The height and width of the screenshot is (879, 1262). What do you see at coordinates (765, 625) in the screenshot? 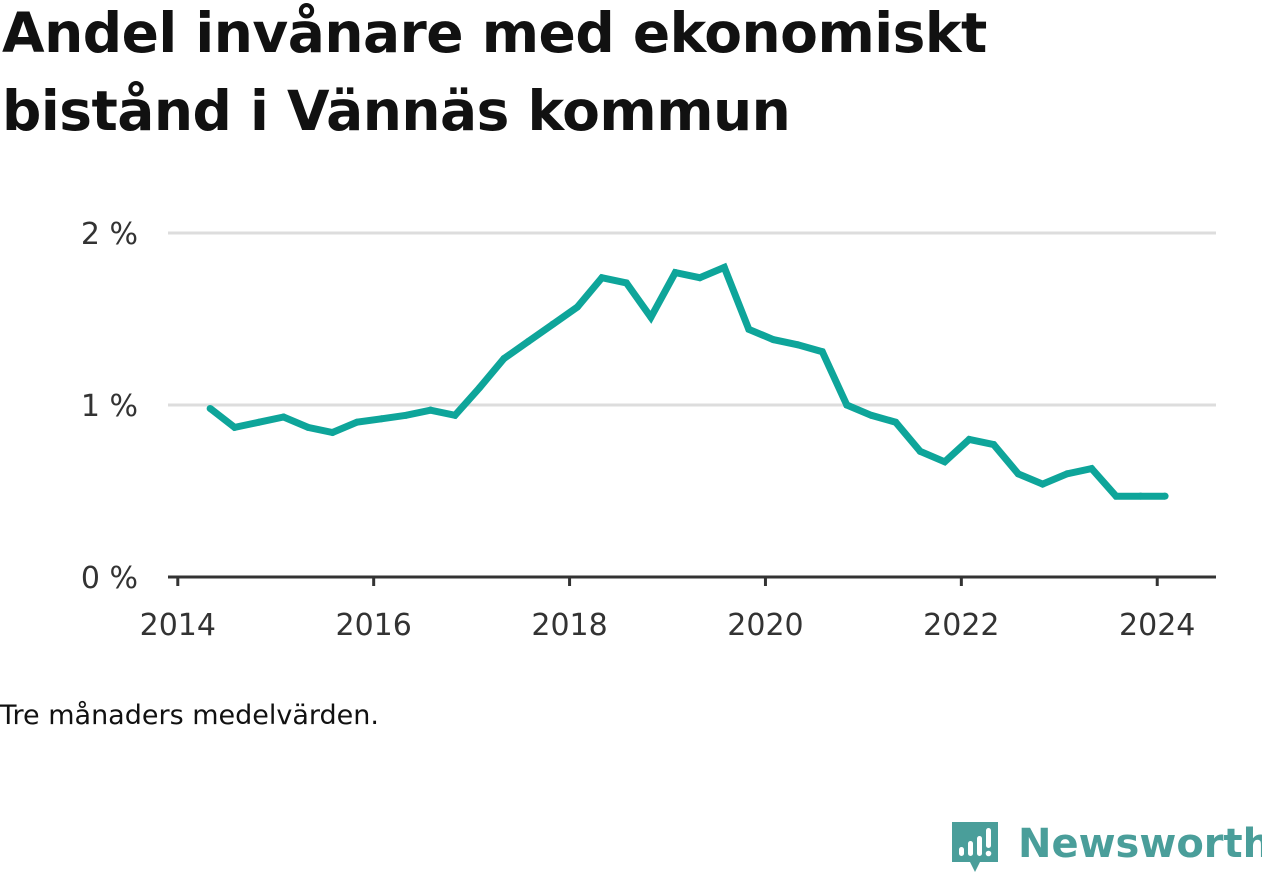
I see `x-tick-label-3: 2020` at bounding box center [765, 625].